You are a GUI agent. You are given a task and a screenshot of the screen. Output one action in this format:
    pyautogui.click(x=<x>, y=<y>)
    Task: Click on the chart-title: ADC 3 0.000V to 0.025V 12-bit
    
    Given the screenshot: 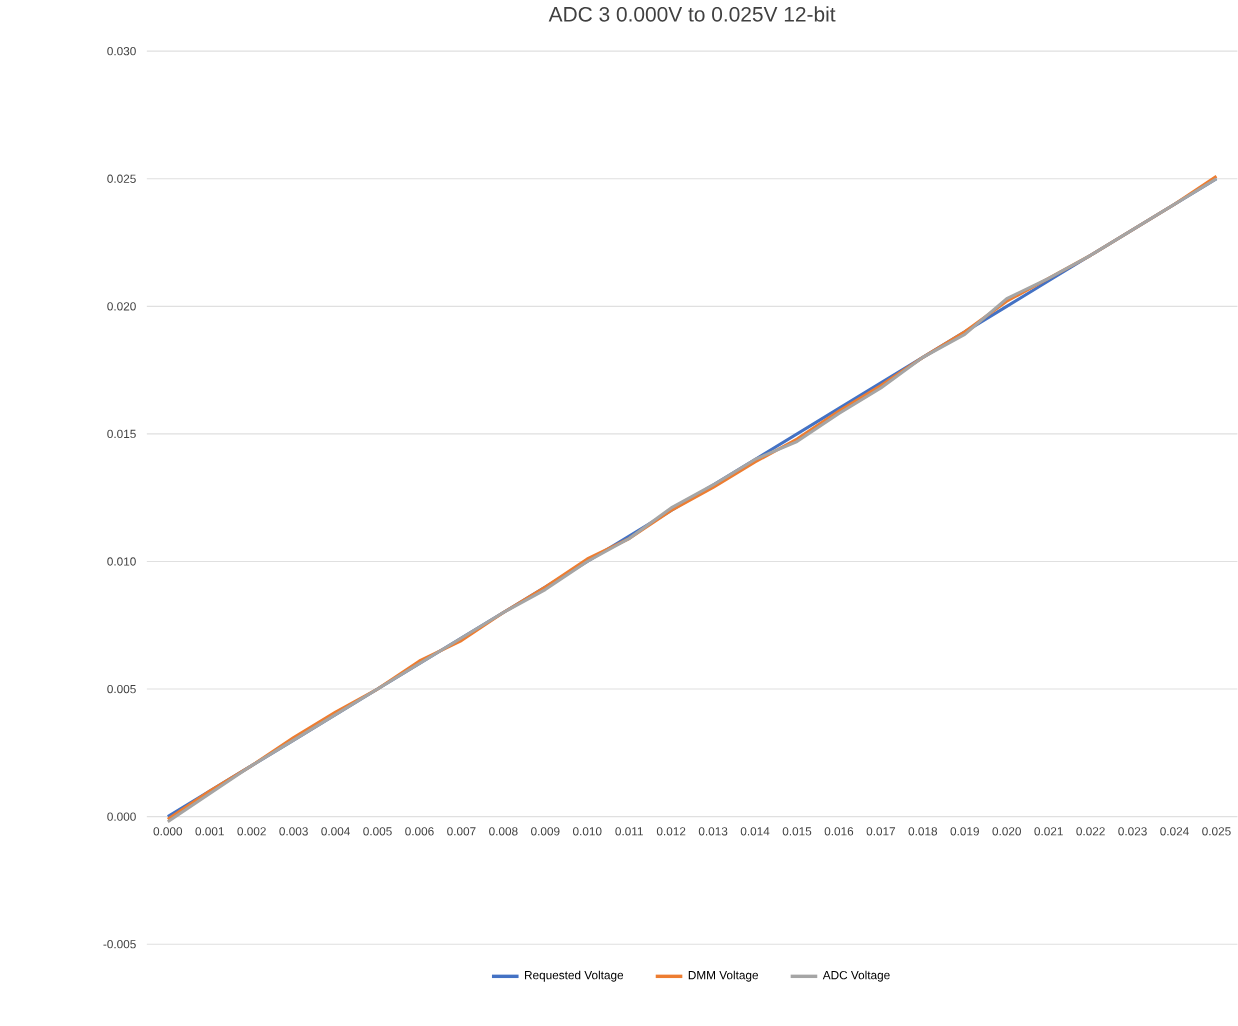 What is the action you would take?
    pyautogui.click(x=692, y=14)
    